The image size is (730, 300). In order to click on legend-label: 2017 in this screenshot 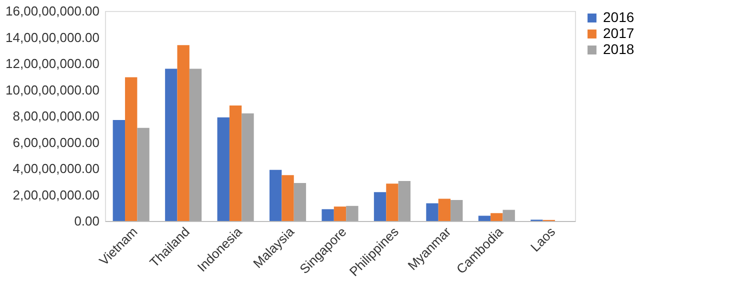, I will do `click(618, 33)`.